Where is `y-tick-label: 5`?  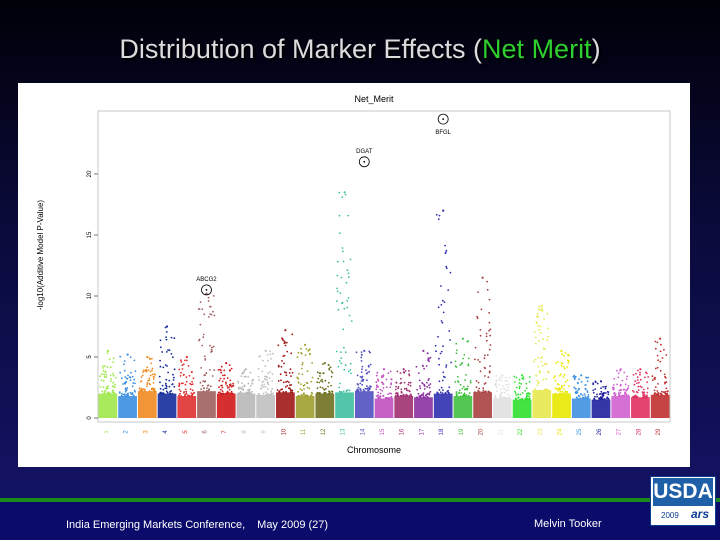
y-tick-label: 5 is located at coordinates (90, 357).